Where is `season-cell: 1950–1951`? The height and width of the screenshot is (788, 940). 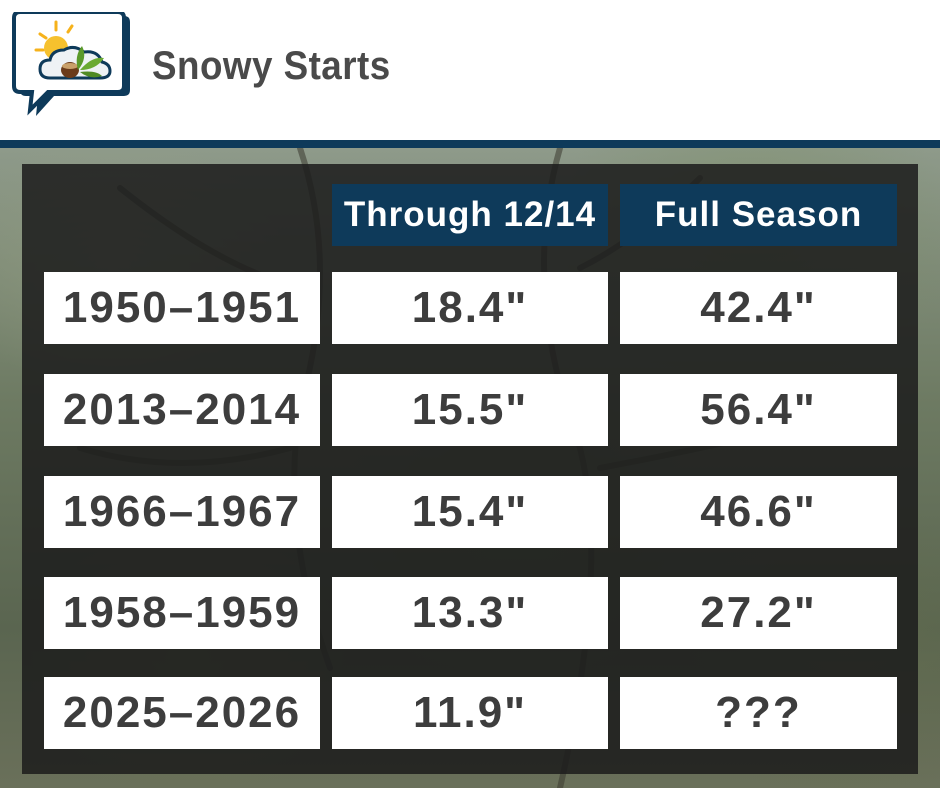
season-cell: 1950–1951 is located at coordinates (182, 308).